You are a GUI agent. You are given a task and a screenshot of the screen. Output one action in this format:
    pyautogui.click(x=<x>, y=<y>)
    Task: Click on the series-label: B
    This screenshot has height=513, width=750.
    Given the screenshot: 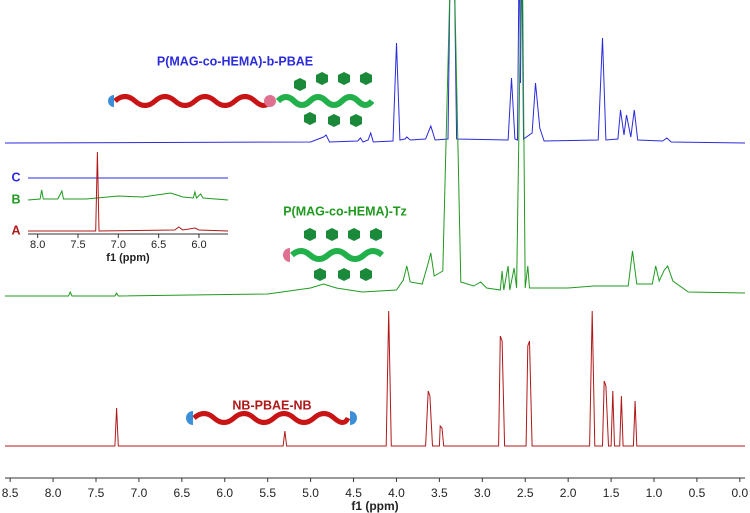 What is the action you would take?
    pyautogui.click(x=15, y=199)
    